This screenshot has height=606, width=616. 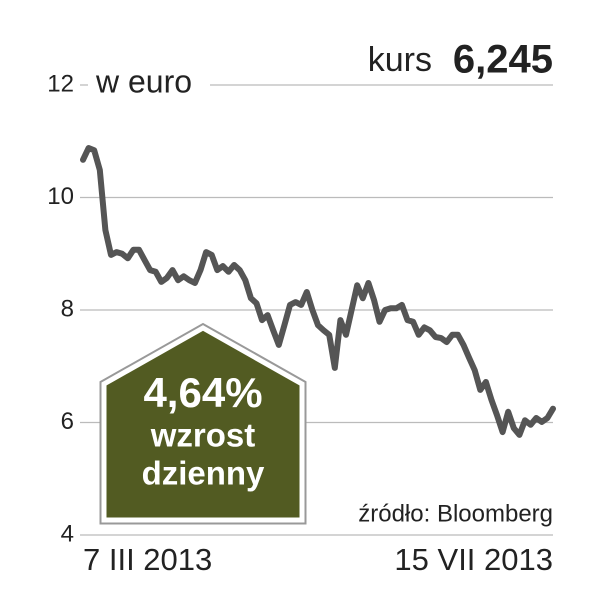 I want to click on y-tick-label: 6, so click(x=67, y=421).